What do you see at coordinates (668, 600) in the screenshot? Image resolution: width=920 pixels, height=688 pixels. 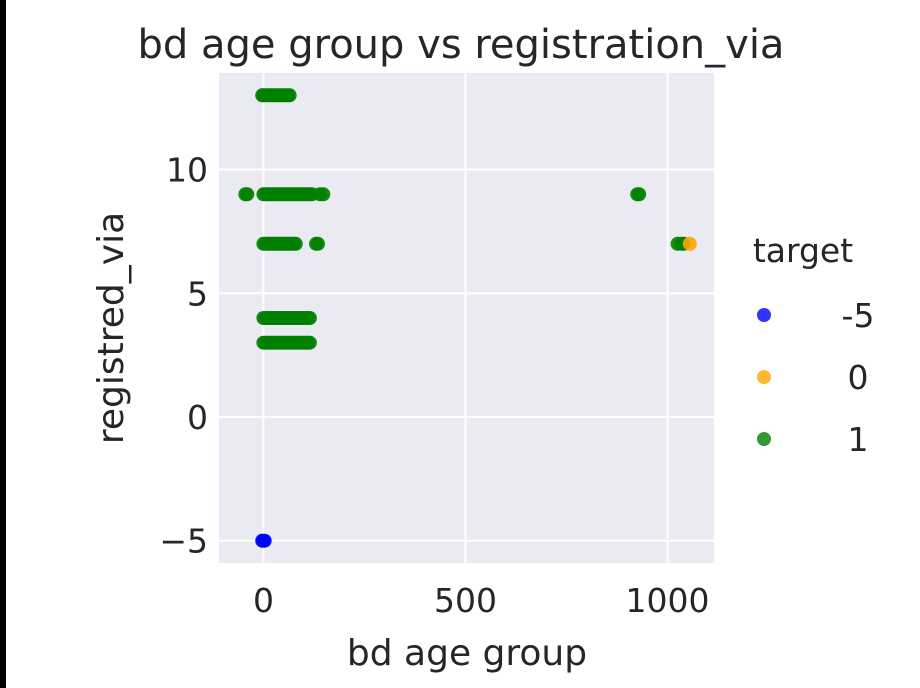 I see `x-tick-label: 1000` at bounding box center [668, 600].